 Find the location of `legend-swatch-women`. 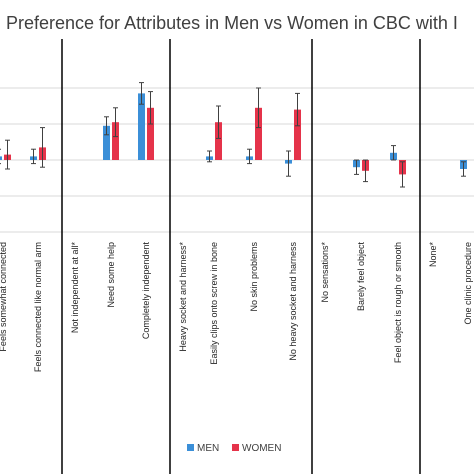

legend-swatch-women is located at coordinates (235, 447).